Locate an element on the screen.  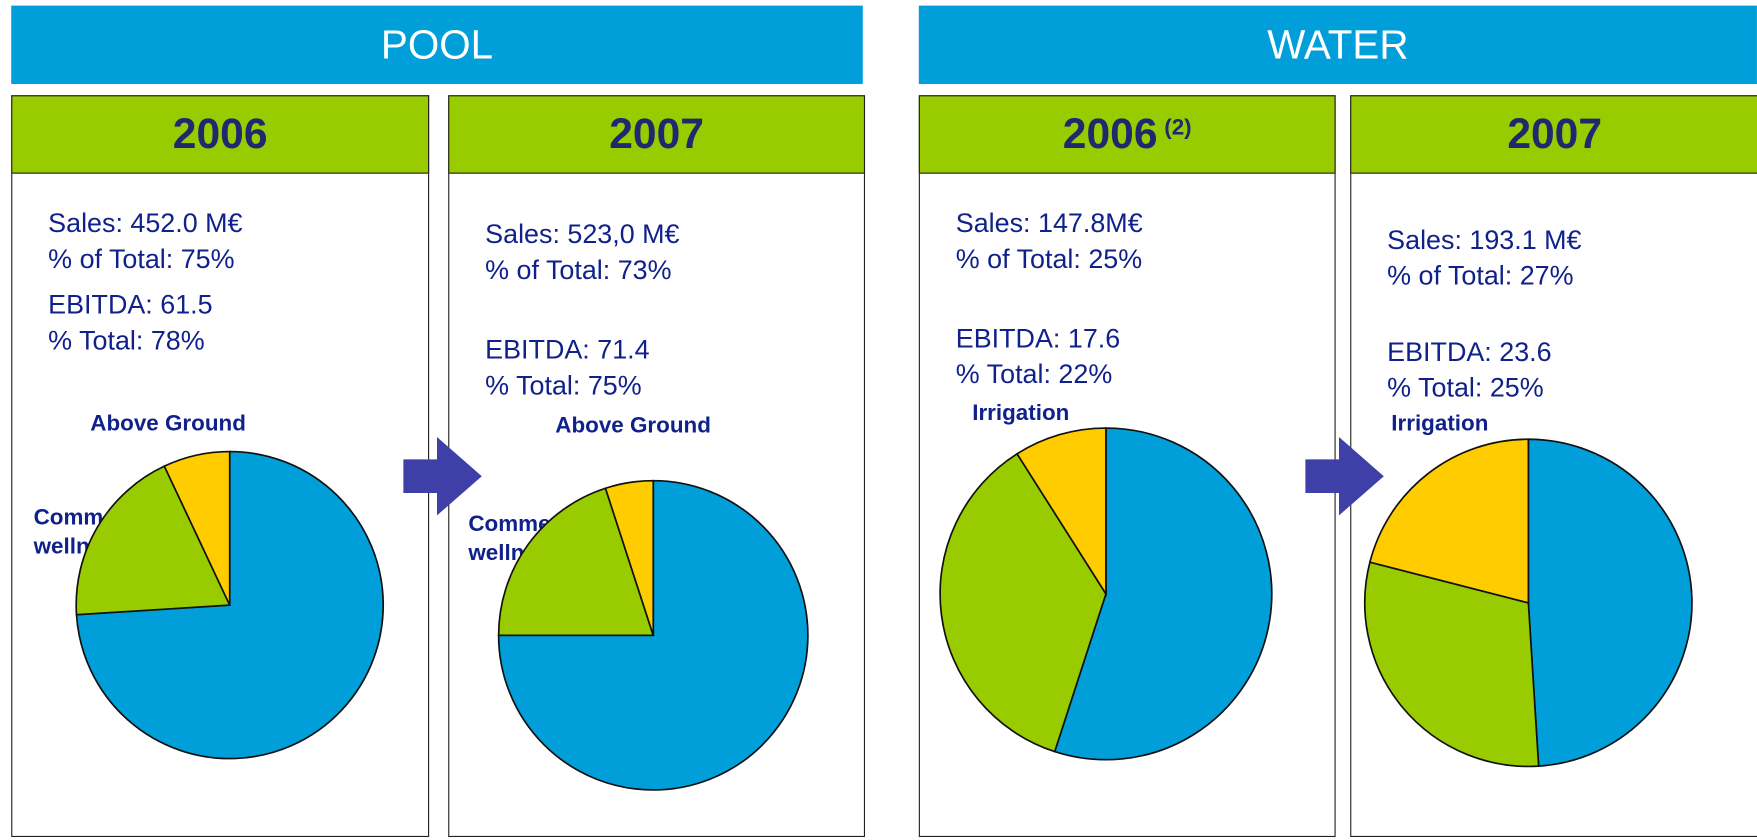
summary-line: EBITDA: 23.6 is located at coordinates (1469, 352).